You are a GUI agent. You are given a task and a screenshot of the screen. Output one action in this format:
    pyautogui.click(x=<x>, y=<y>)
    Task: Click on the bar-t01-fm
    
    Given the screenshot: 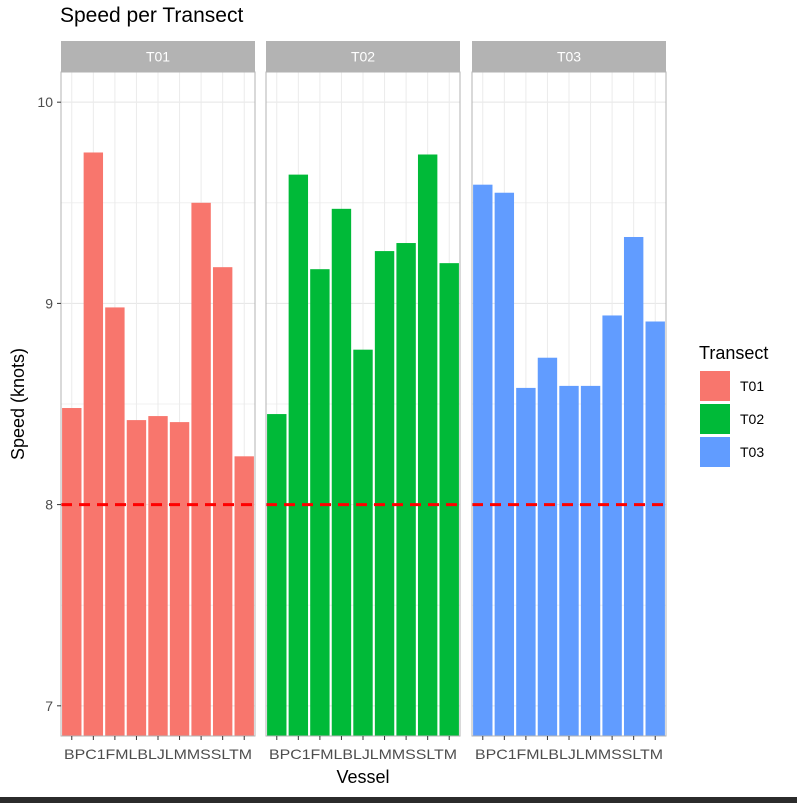 What is the action you would take?
    pyautogui.click(x=115, y=521)
    